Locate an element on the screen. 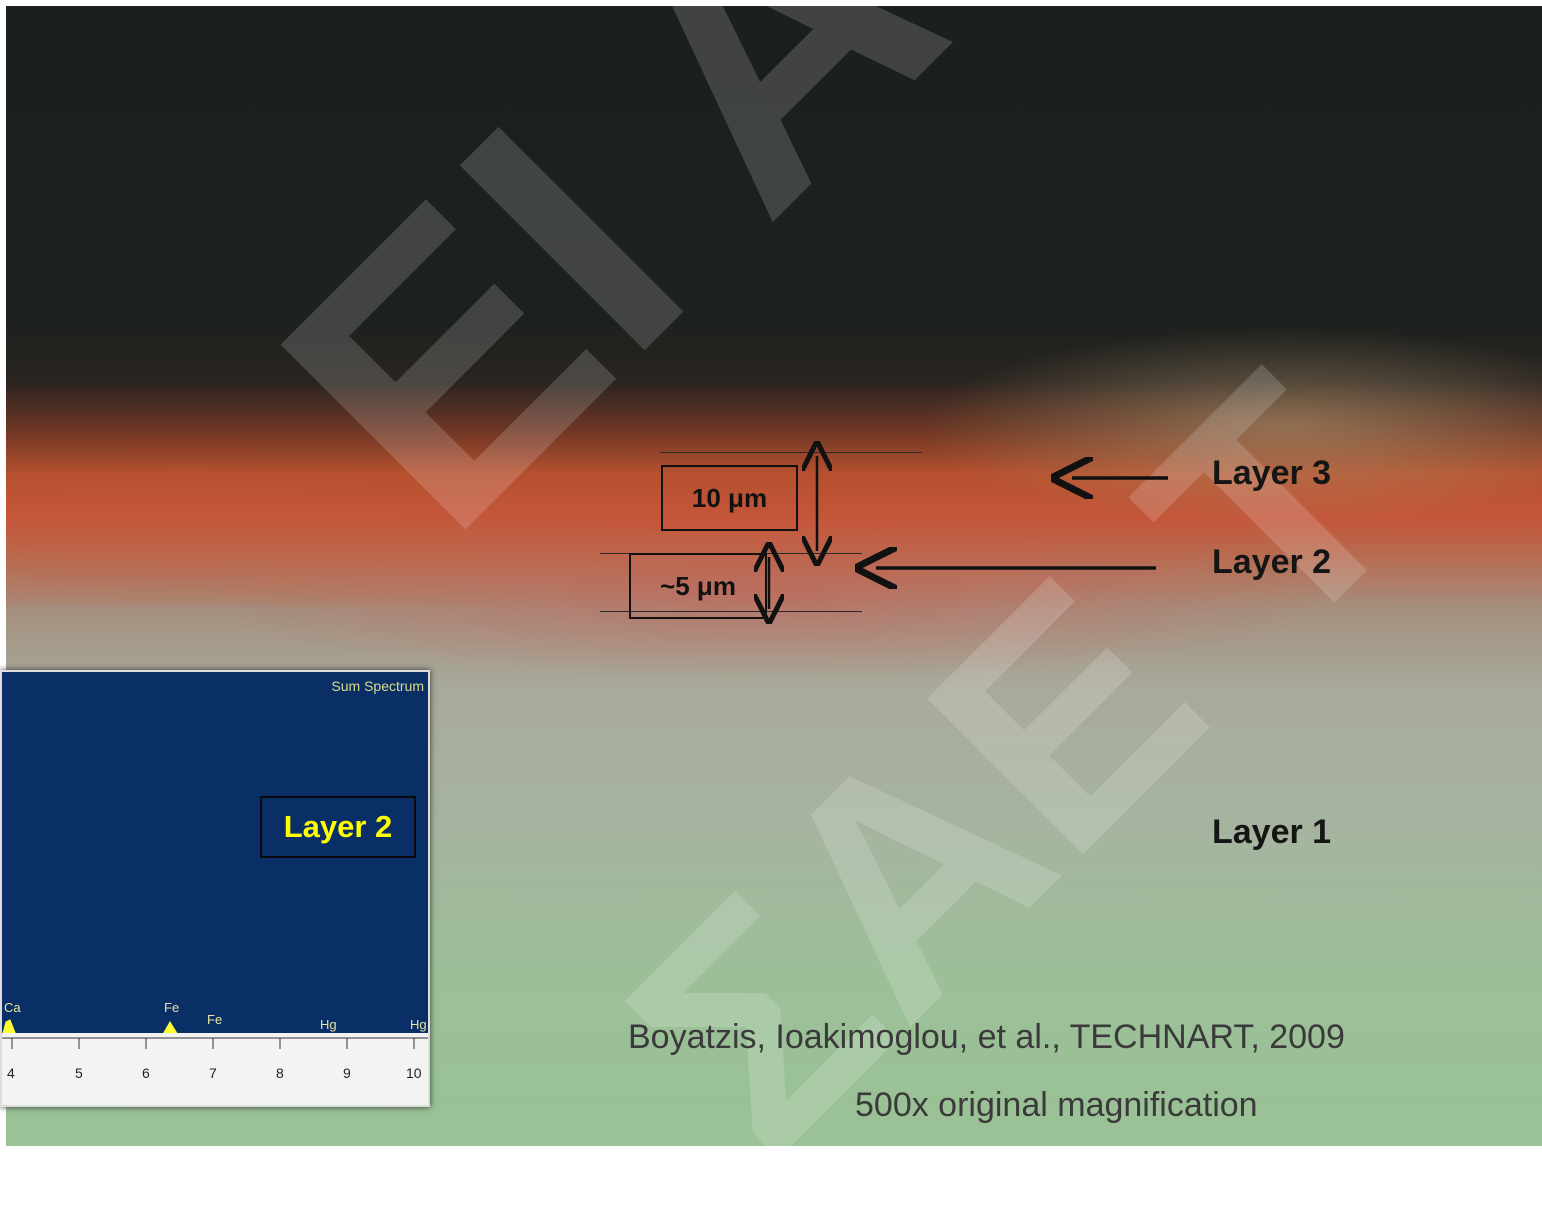 Image resolution: width=1542 pixels, height=1220 pixels. peak-label-hg-1: Hg is located at coordinates (328, 1024).